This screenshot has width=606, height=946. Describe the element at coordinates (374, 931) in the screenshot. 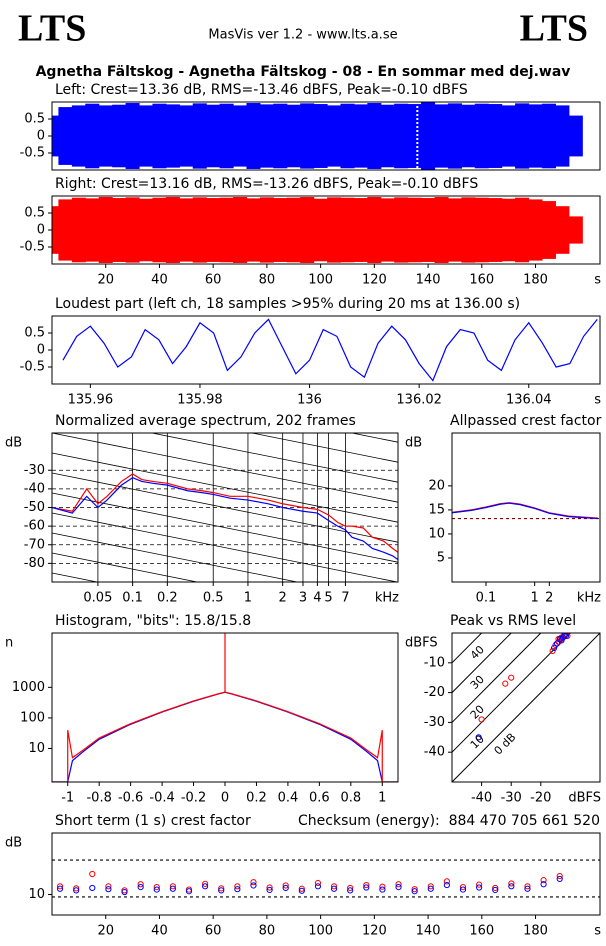

I see `x-tick-label: 120` at that location.